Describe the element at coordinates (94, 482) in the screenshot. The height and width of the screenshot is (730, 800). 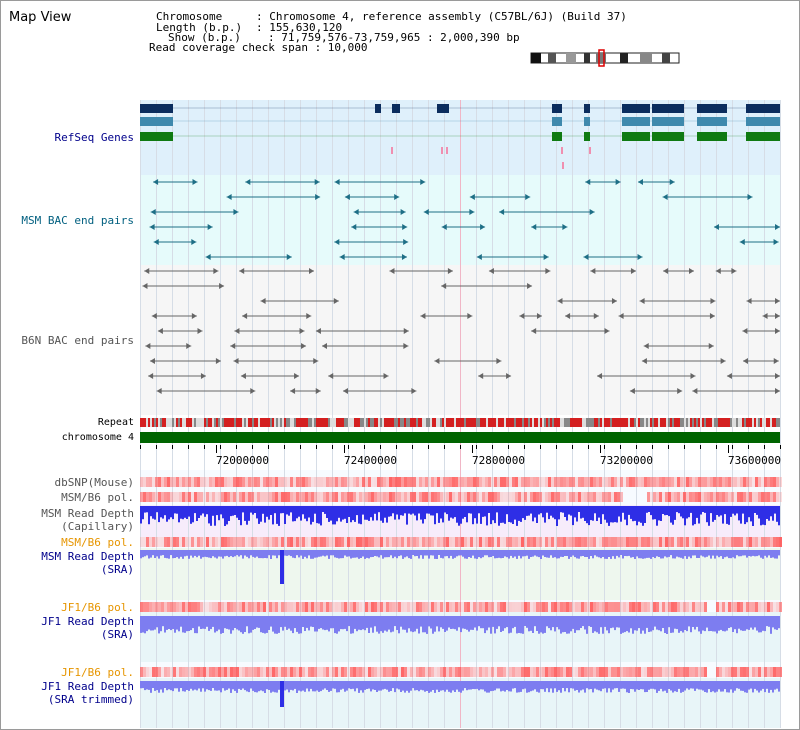
I see `dbsnp-label: dbSNP(Mouse)` at that location.